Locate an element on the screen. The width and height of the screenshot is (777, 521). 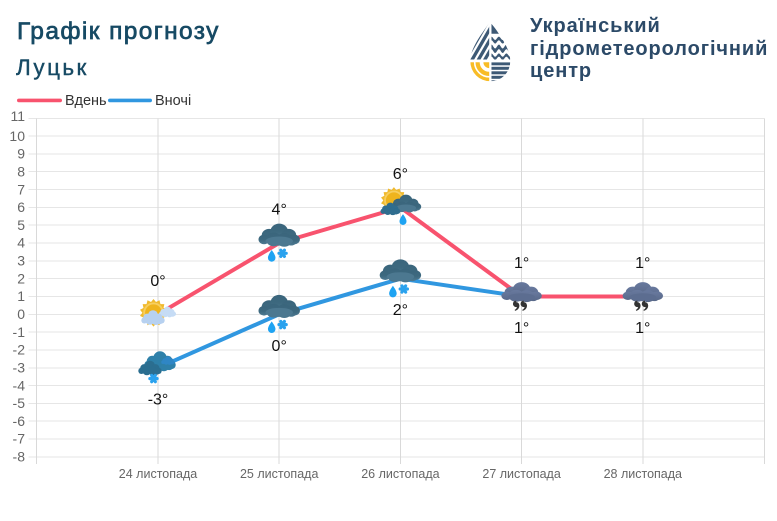
svg-text: -4 is located at coordinates (19, 385).